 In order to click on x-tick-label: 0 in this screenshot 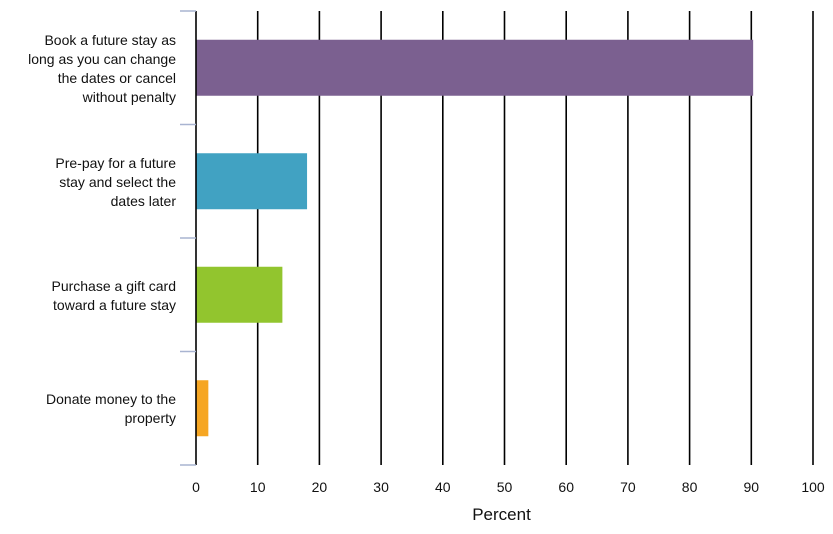, I will do `click(196, 487)`.